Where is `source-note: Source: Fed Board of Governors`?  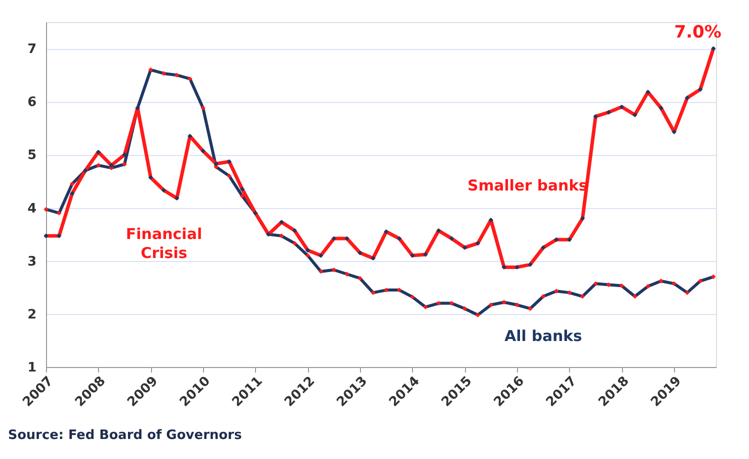
source-note: Source: Fed Board of Governors is located at coordinates (125, 435).